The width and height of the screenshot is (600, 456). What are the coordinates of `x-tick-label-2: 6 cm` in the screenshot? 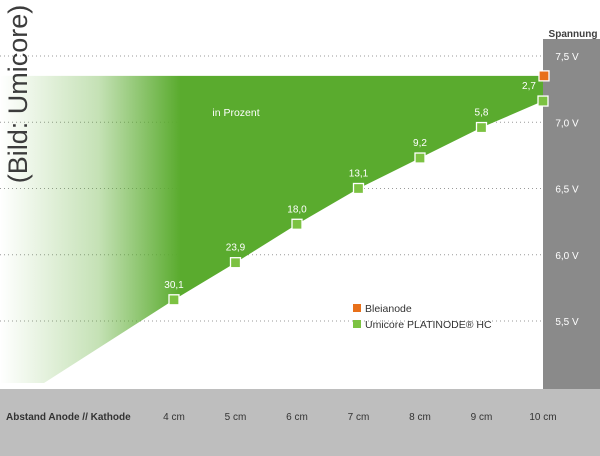 It's located at (297, 417).